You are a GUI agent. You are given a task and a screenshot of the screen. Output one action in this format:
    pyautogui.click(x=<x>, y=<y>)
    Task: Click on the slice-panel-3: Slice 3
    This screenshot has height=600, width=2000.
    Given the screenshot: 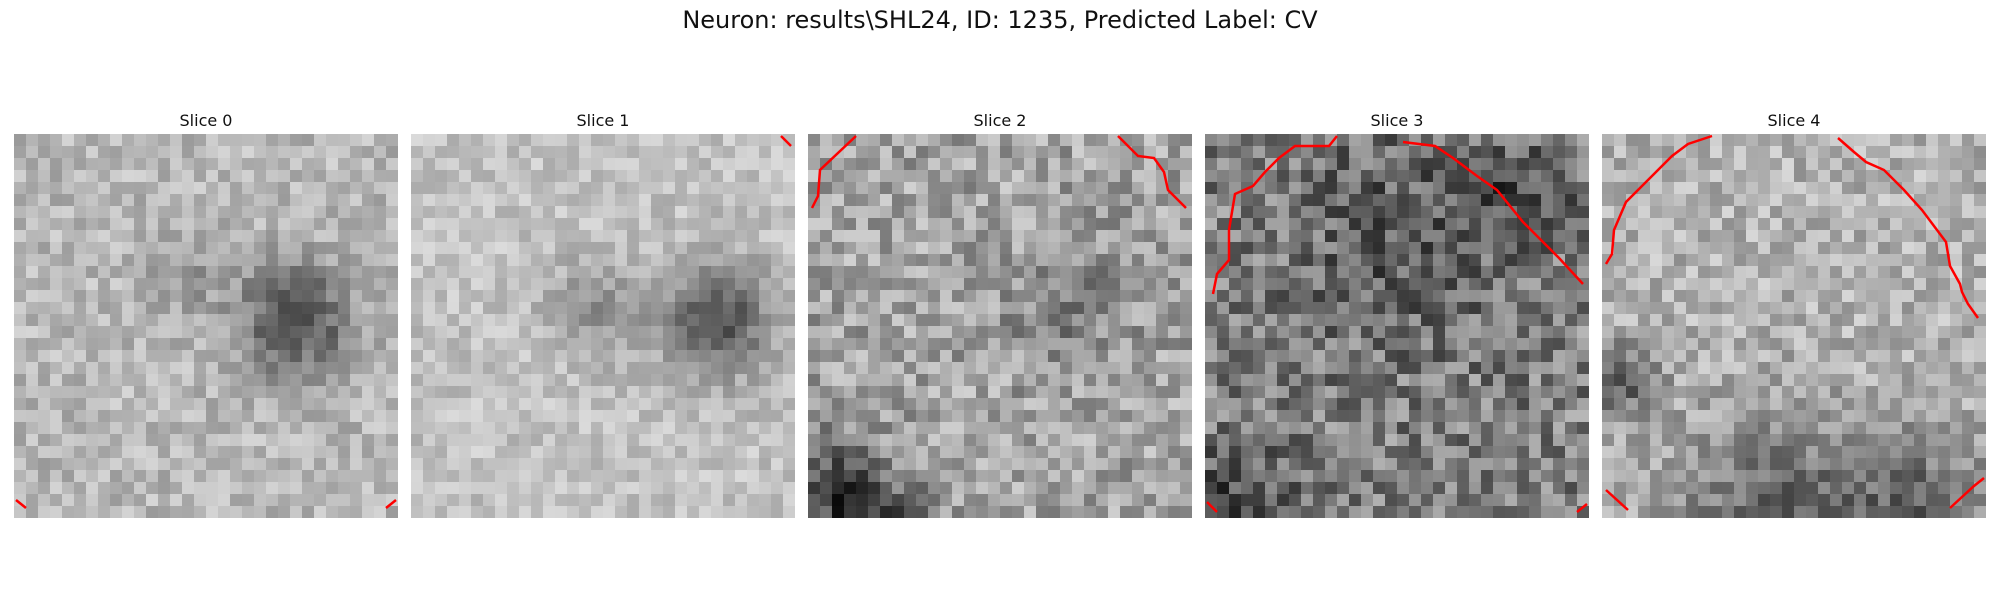 What is the action you would take?
    pyautogui.click(x=1397, y=313)
    